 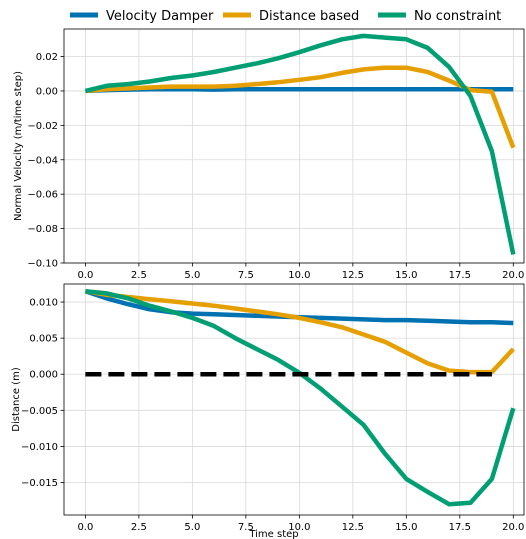 I want to click on legend-label-velocity-damper: Velocity Damper, so click(x=160, y=16).